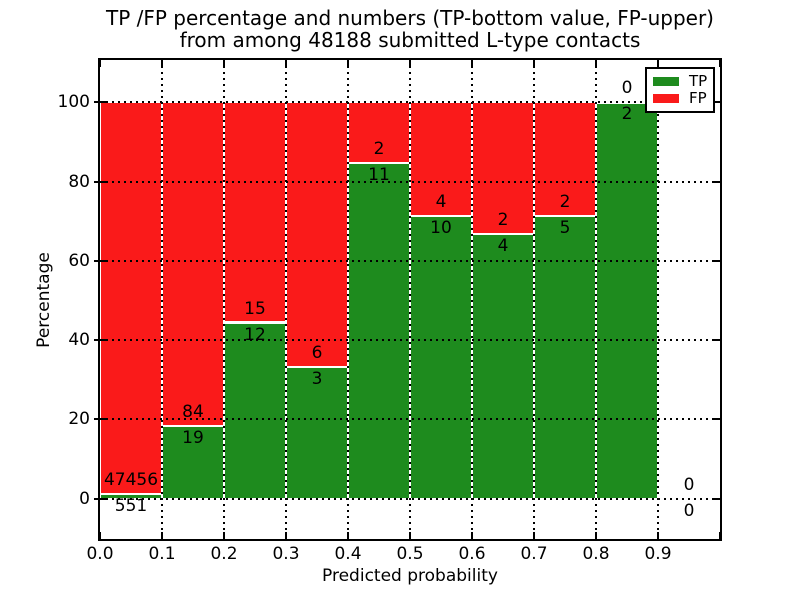  Describe the element at coordinates (255, 308) in the screenshot. I see `bar-label-fp: 15` at that location.